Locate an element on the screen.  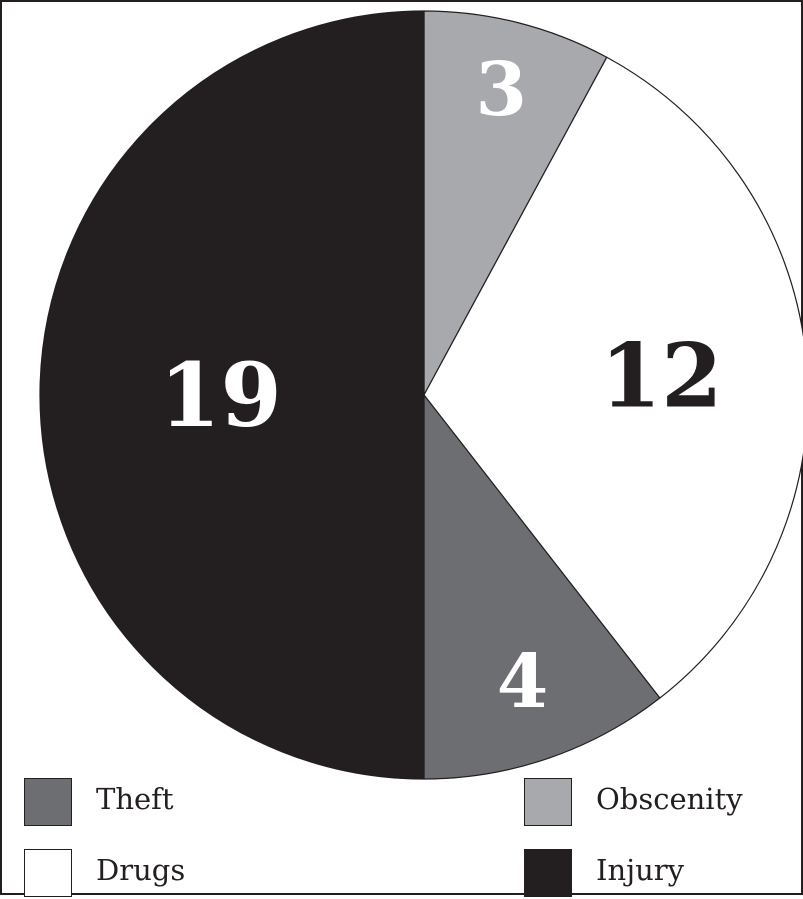
data-label-theft: 4 is located at coordinates (523, 682).